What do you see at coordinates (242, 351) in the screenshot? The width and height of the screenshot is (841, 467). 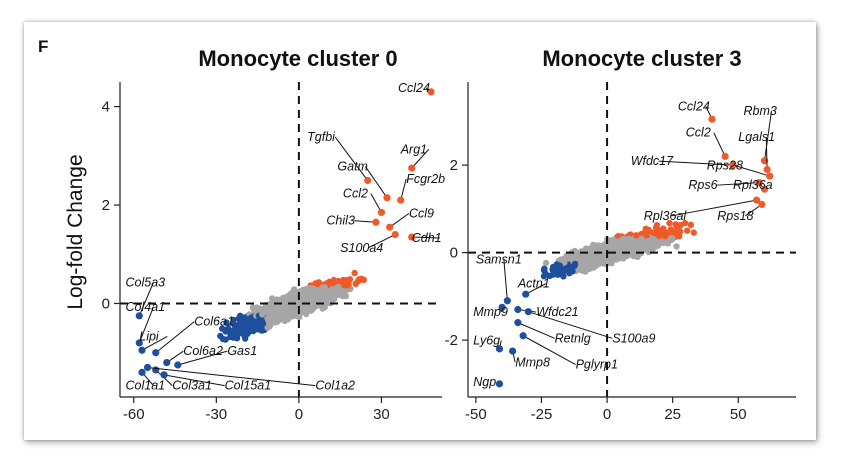 I see `gene-label: Gas1` at bounding box center [242, 351].